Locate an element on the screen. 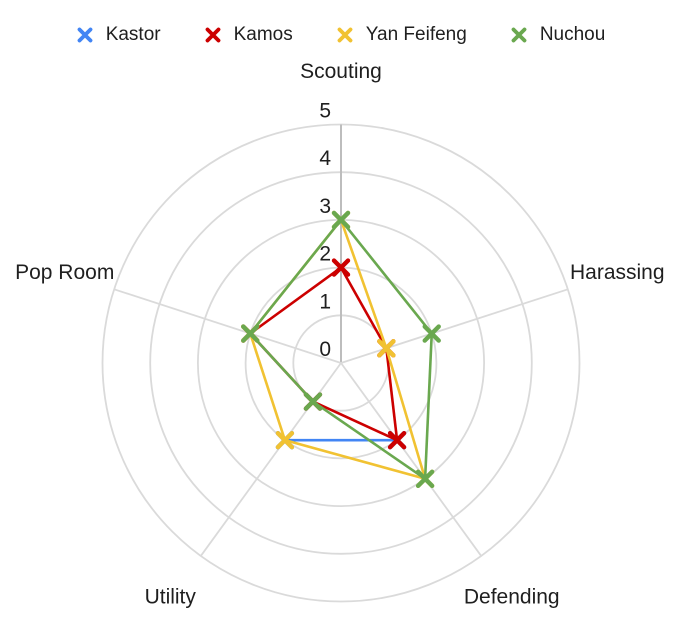 The height and width of the screenshot is (637, 682). series-nuchou-marker-defending is located at coordinates (425, 478).